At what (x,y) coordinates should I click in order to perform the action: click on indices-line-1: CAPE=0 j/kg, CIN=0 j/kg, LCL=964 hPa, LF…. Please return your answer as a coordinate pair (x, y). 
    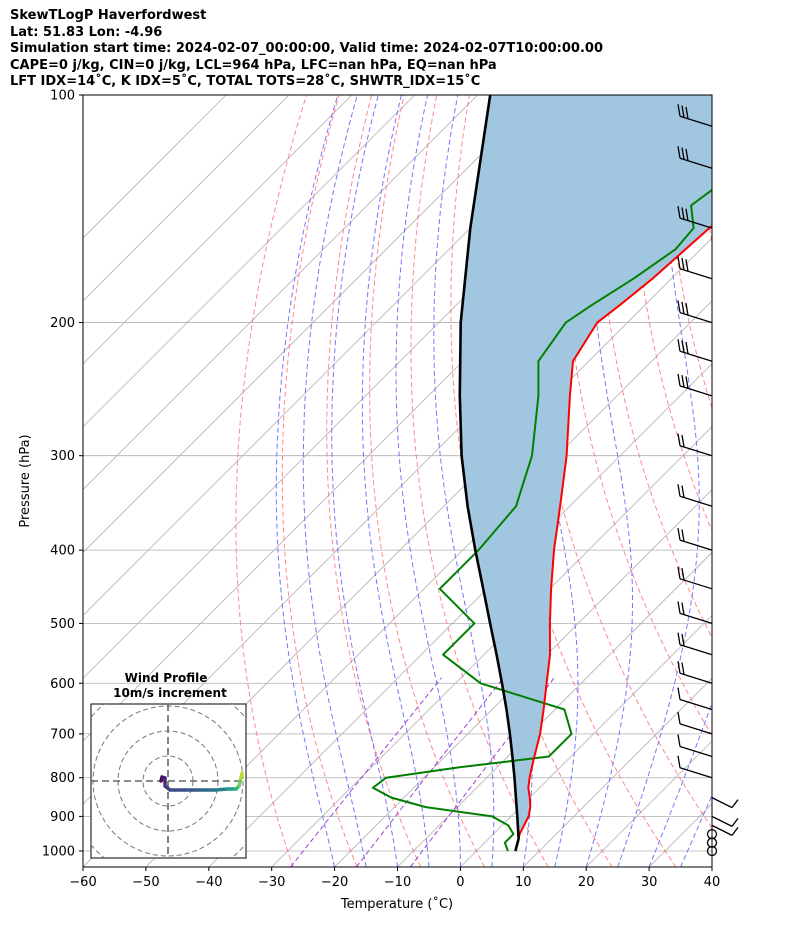
    Looking at the image, I should click on (253, 65).